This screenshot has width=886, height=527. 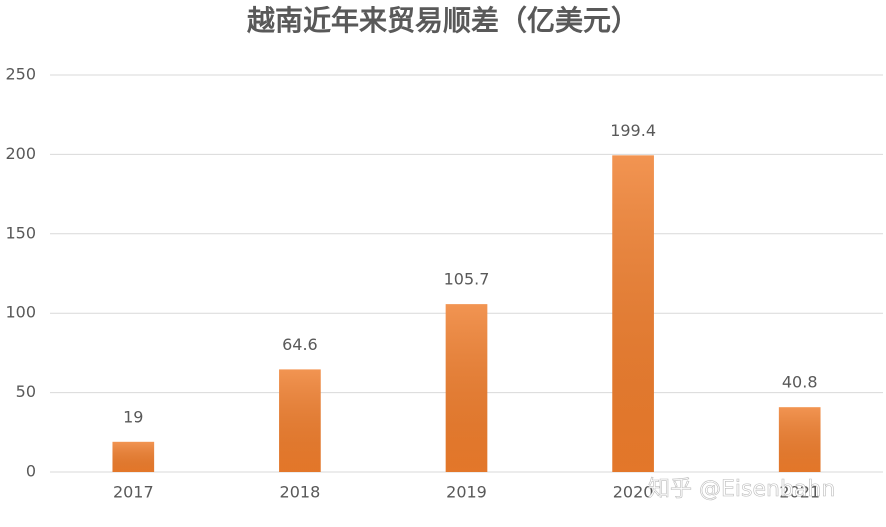 I want to click on x-tick-label: 2021, so click(x=799, y=492).